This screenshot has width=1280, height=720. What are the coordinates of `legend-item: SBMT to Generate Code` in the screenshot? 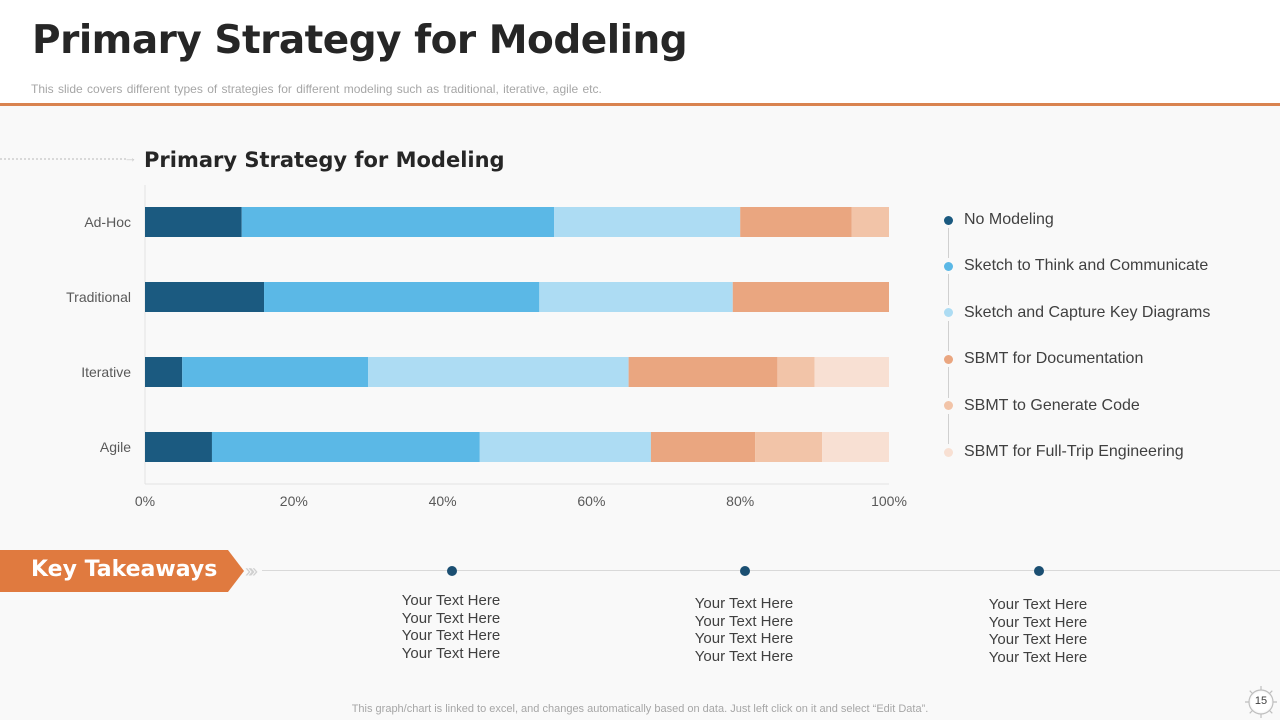 It's located at (1040, 406).